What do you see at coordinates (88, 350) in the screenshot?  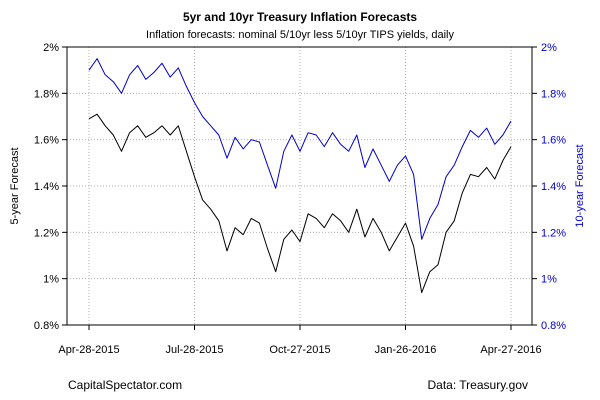 I see `x-tick-label: Apr-28-2015` at bounding box center [88, 350].